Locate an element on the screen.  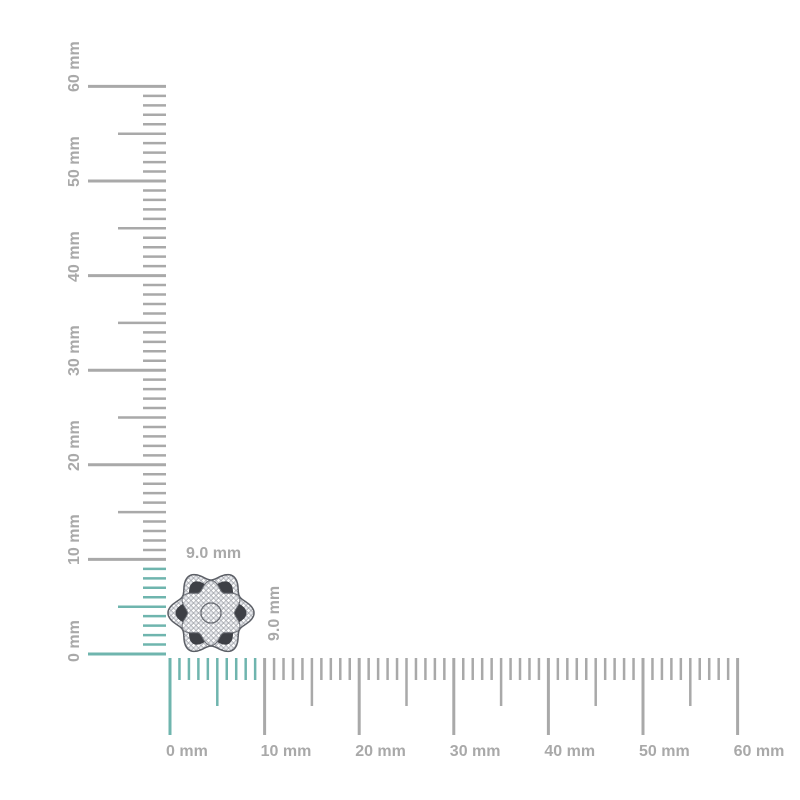
h-tick-label: 40 mm is located at coordinates (570, 751).